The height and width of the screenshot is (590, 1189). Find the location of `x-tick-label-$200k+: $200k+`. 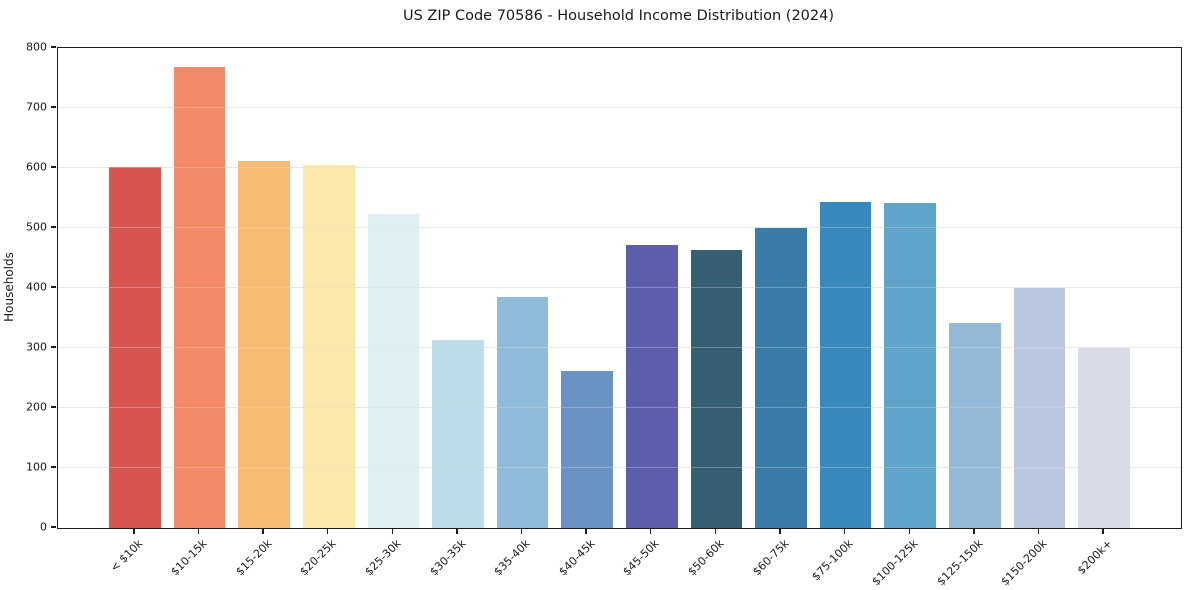

x-tick-label-$200k+: $200k+ is located at coordinates (1094, 557).